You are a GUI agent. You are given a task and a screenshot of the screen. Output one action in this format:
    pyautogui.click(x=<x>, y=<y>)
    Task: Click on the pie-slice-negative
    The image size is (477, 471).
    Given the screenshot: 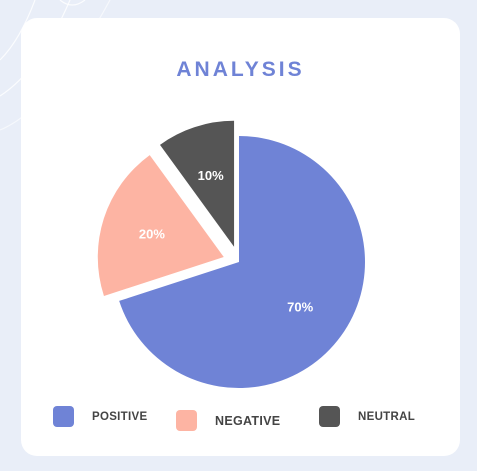 What is the action you would take?
    pyautogui.click(x=160, y=225)
    